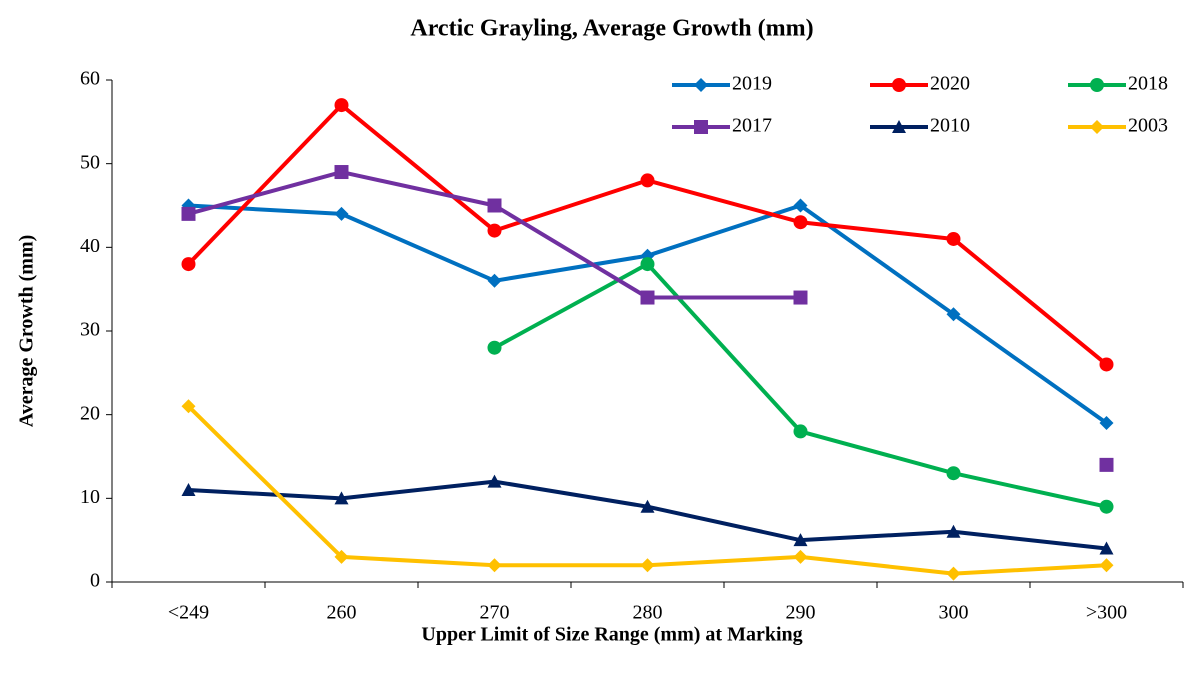  I want to click on legend-label: 2017, so click(752, 126).